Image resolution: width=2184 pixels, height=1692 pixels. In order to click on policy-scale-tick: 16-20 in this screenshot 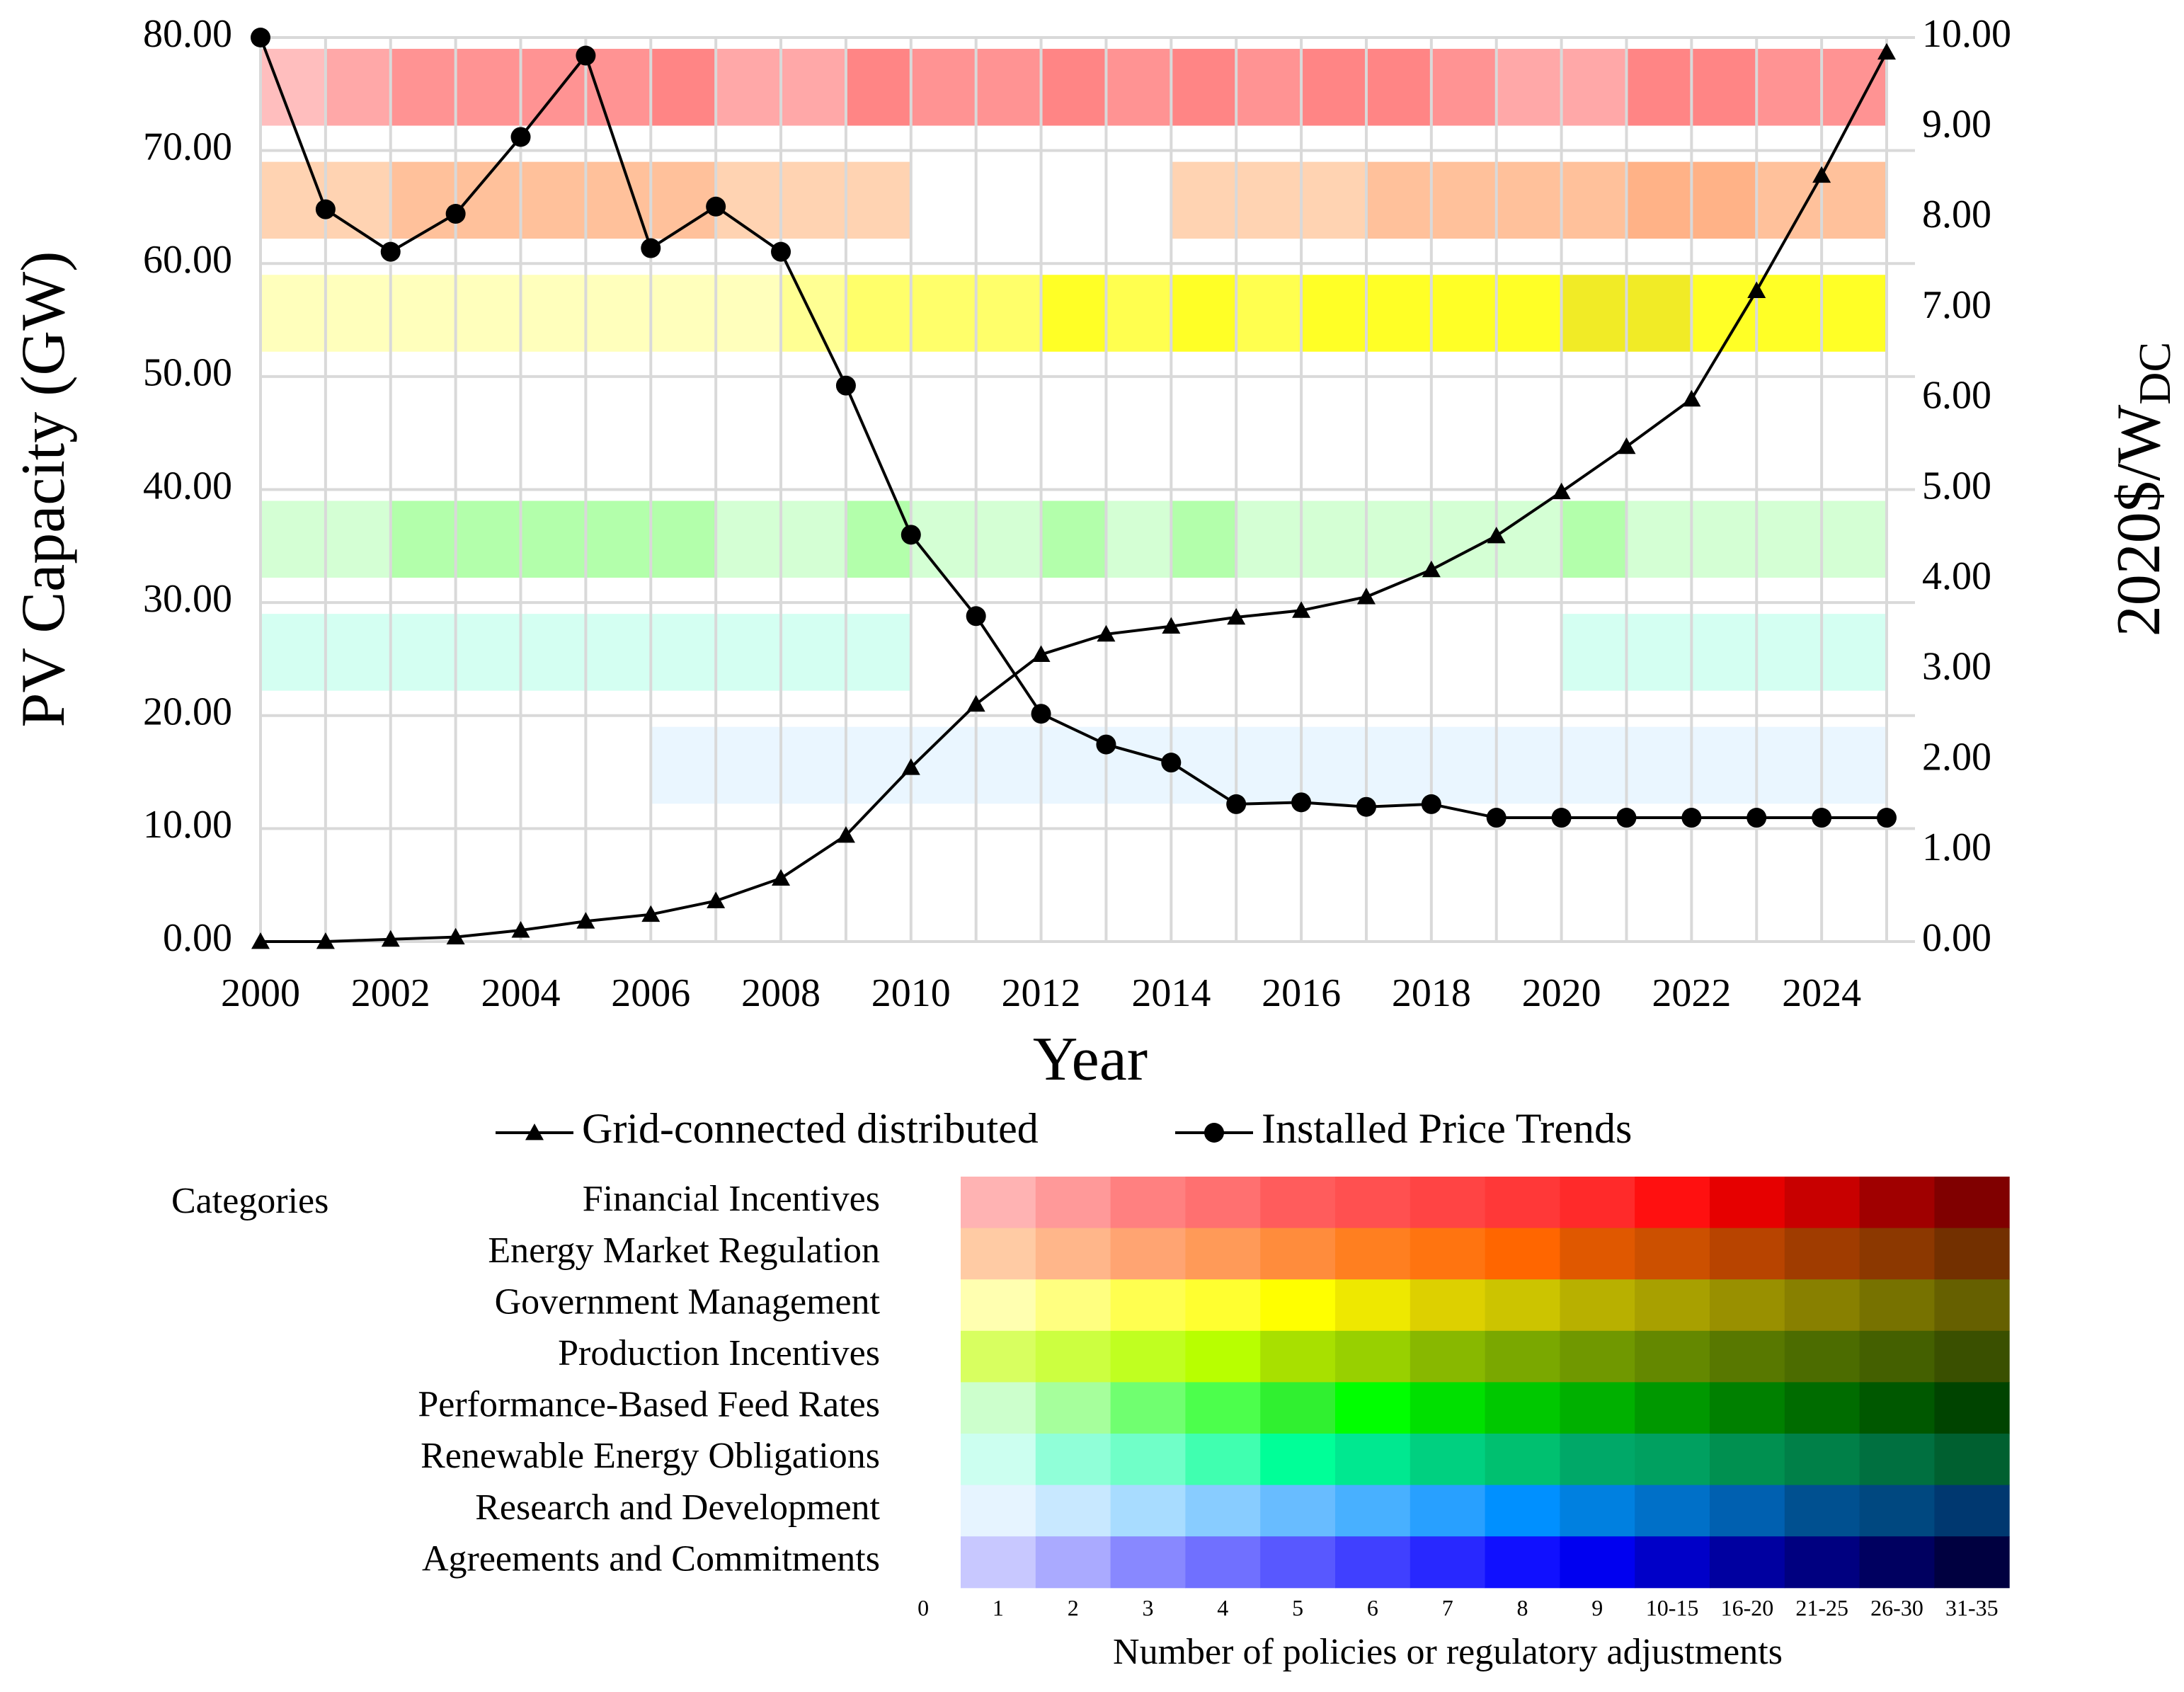, I will do `click(1747, 1607)`.